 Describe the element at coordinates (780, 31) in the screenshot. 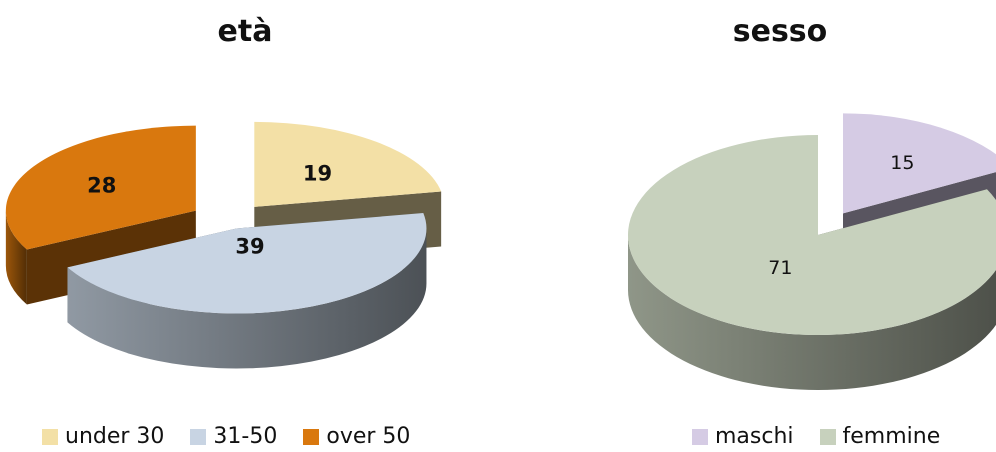

I see `chart-title: sesso` at that location.